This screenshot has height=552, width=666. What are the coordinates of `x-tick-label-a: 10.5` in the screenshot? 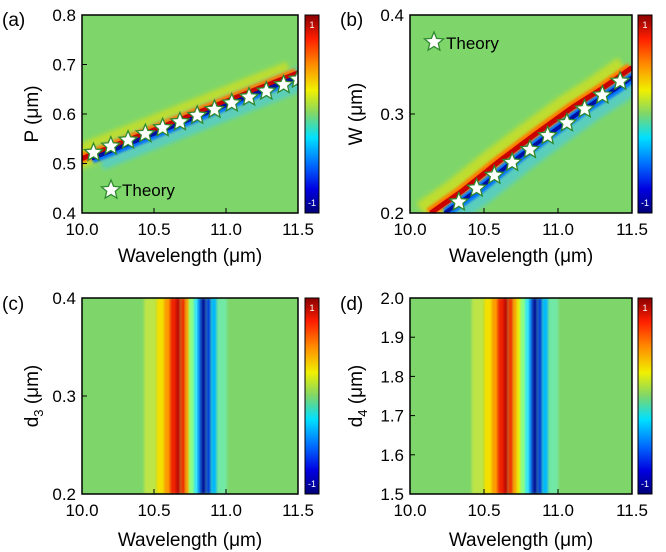 It's located at (153, 229).